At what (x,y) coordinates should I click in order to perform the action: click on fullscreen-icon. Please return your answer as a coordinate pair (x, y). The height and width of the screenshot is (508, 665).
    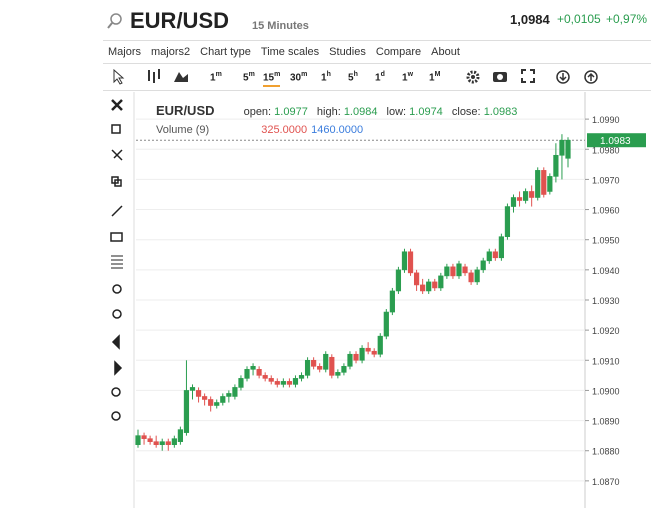
    Looking at the image, I should click on (528, 76).